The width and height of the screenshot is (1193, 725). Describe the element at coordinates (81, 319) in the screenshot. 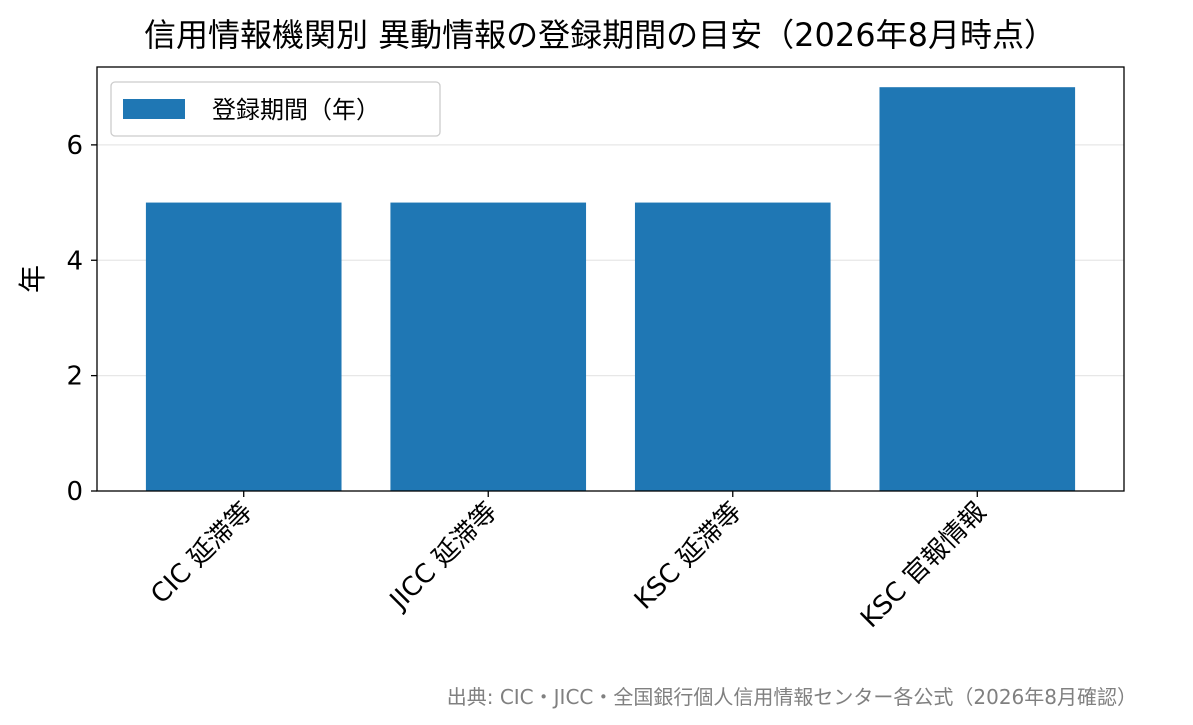

I see `y-axis-ticks: 0 2 4 6` at that location.